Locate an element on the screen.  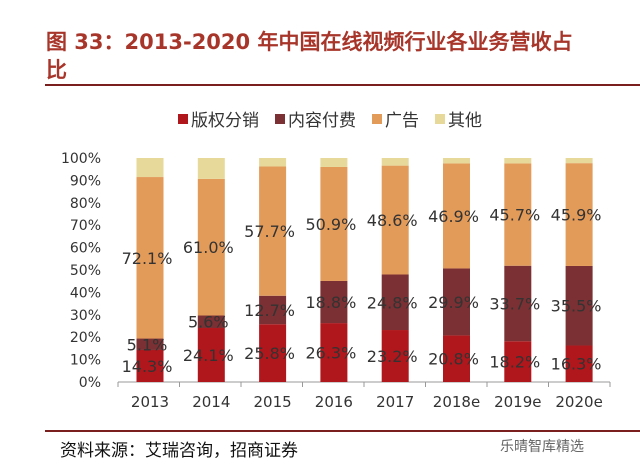
x-tick-label: 2020e is located at coordinates (578, 402).